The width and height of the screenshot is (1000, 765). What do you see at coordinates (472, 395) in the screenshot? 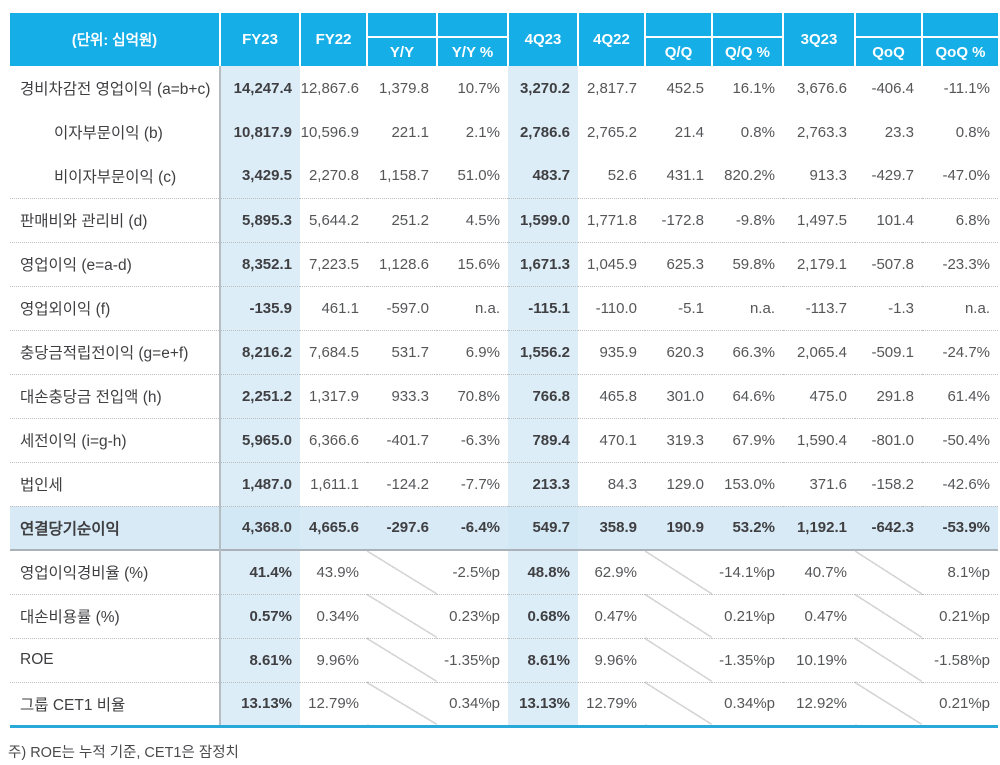
I see `cell: 70.8%` at bounding box center [472, 395].